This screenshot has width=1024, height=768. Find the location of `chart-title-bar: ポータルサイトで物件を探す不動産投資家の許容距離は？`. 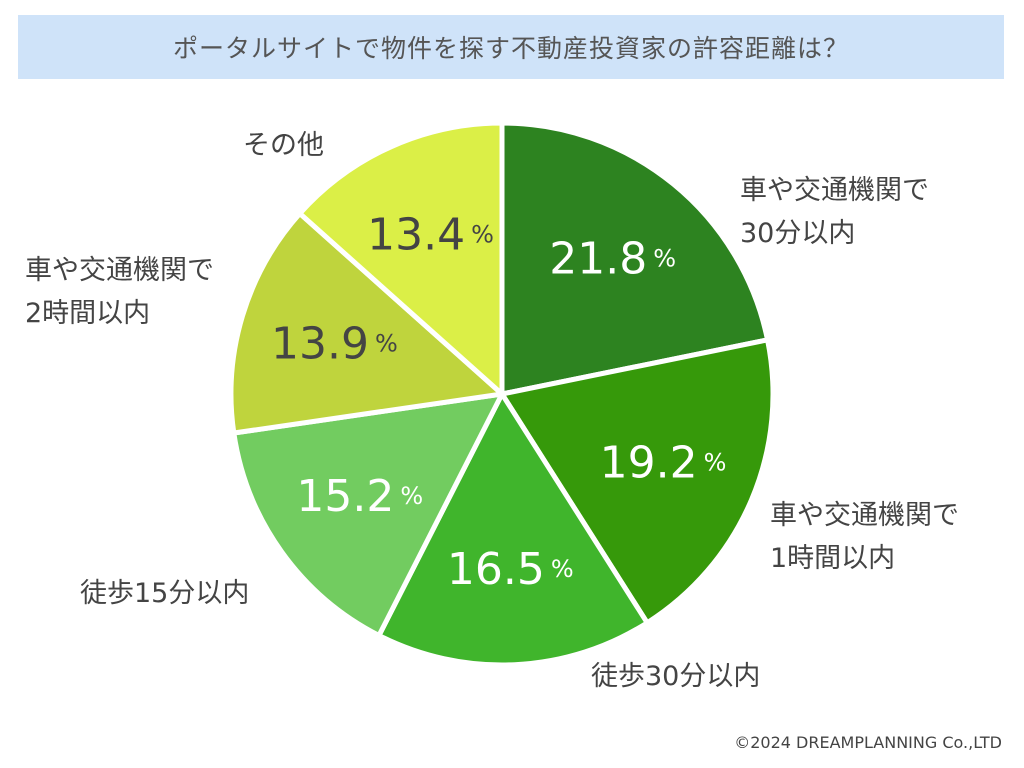

chart-title-bar: ポータルサイトで物件を探す不動産投資家の許容距離は？ is located at coordinates (511, 47).